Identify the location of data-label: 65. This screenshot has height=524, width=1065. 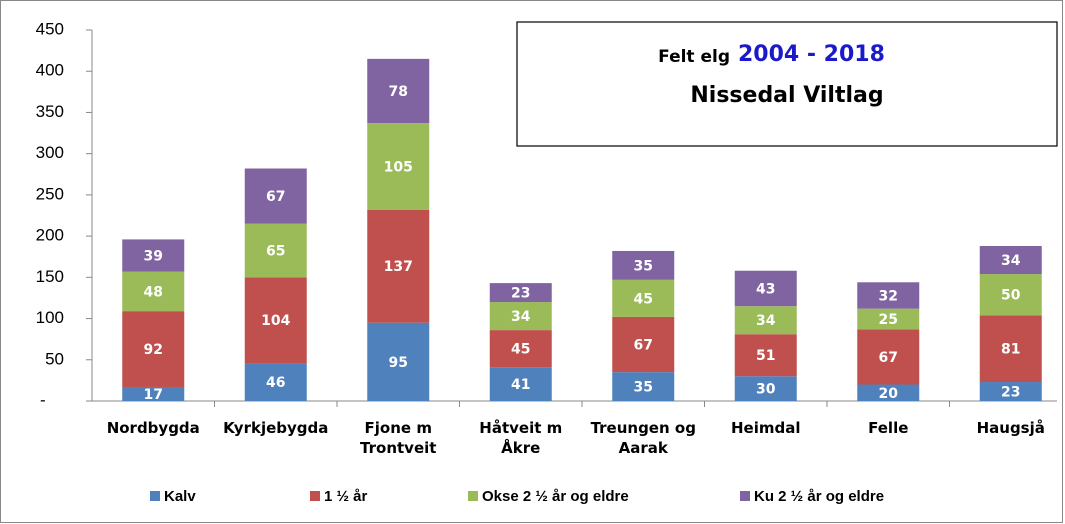
(275, 252).